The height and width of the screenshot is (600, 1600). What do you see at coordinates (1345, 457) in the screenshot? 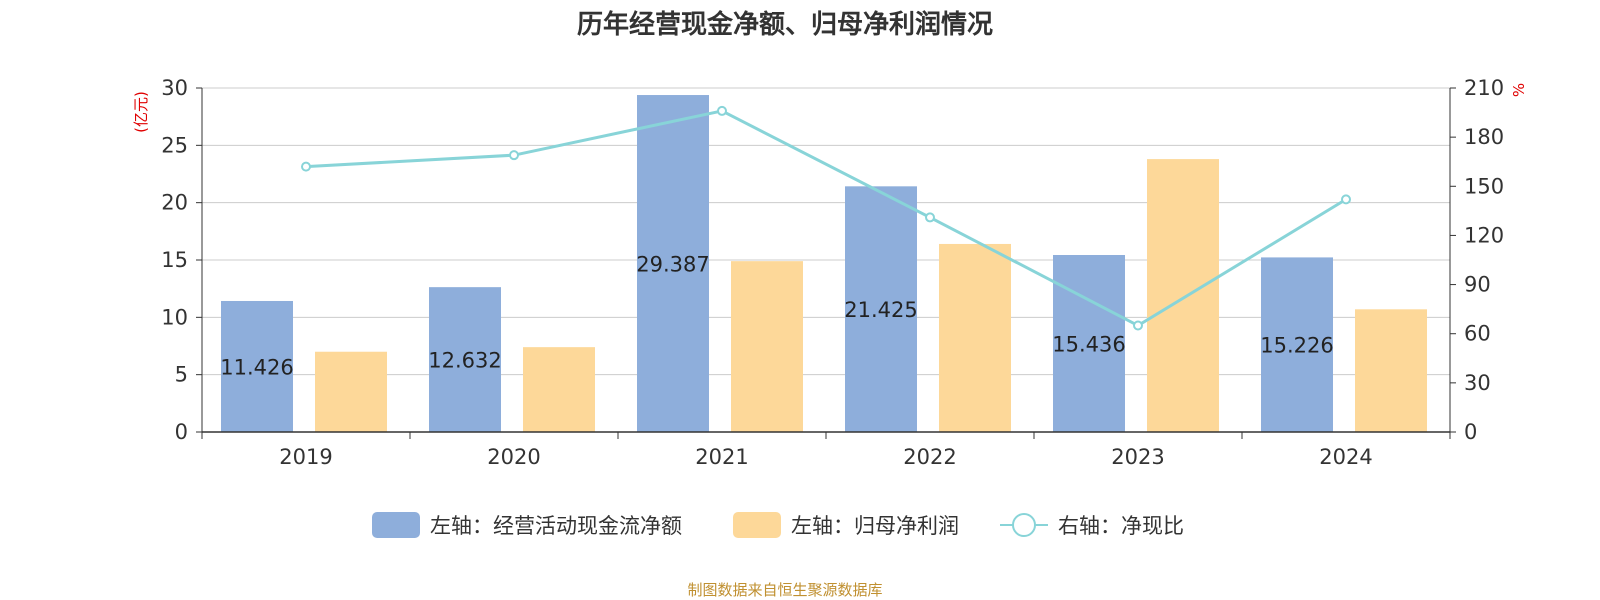
I see `x-axis-tick-label: 2024` at bounding box center [1345, 457].